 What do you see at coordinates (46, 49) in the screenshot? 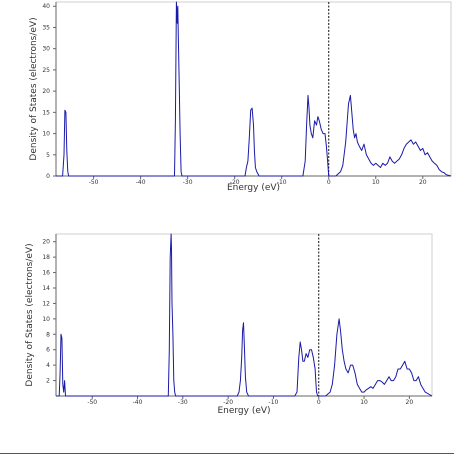
I see `y-tick-label: 30` at bounding box center [46, 49].